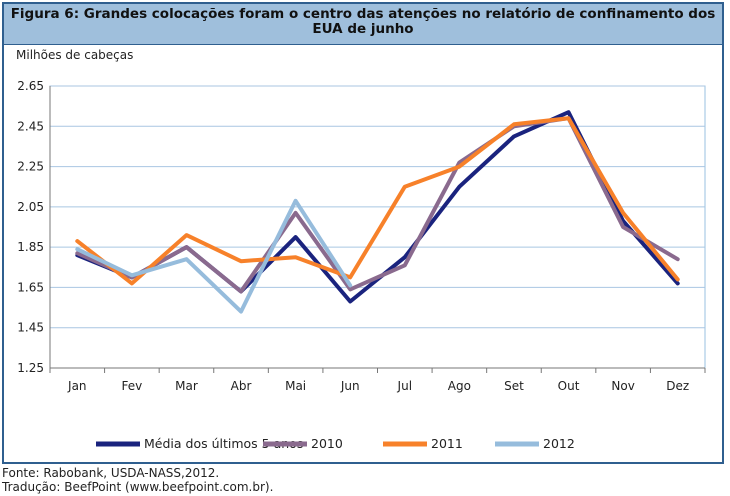  What do you see at coordinates (132, 386) in the screenshot?
I see `x-tick-label: Fev` at bounding box center [132, 386].